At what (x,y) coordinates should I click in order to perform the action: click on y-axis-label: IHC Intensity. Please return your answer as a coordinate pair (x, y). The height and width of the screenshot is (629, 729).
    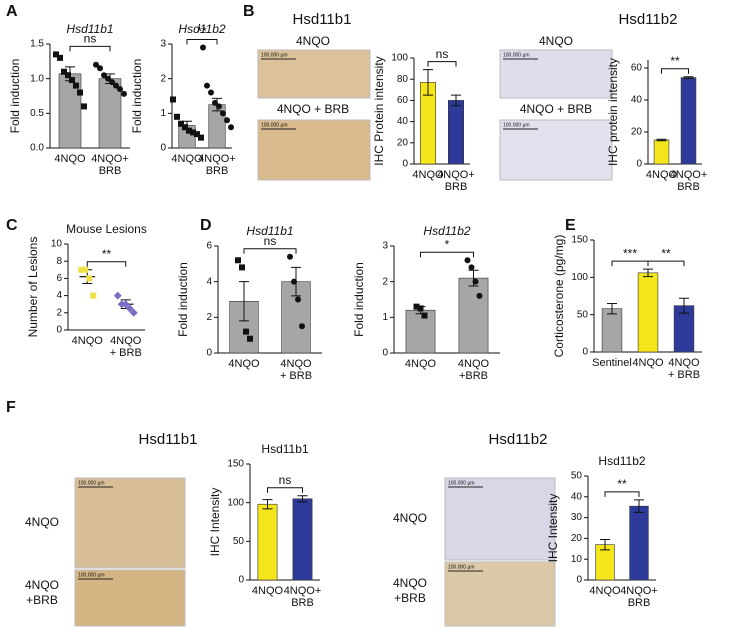
    Looking at the image, I should click on (553, 528).